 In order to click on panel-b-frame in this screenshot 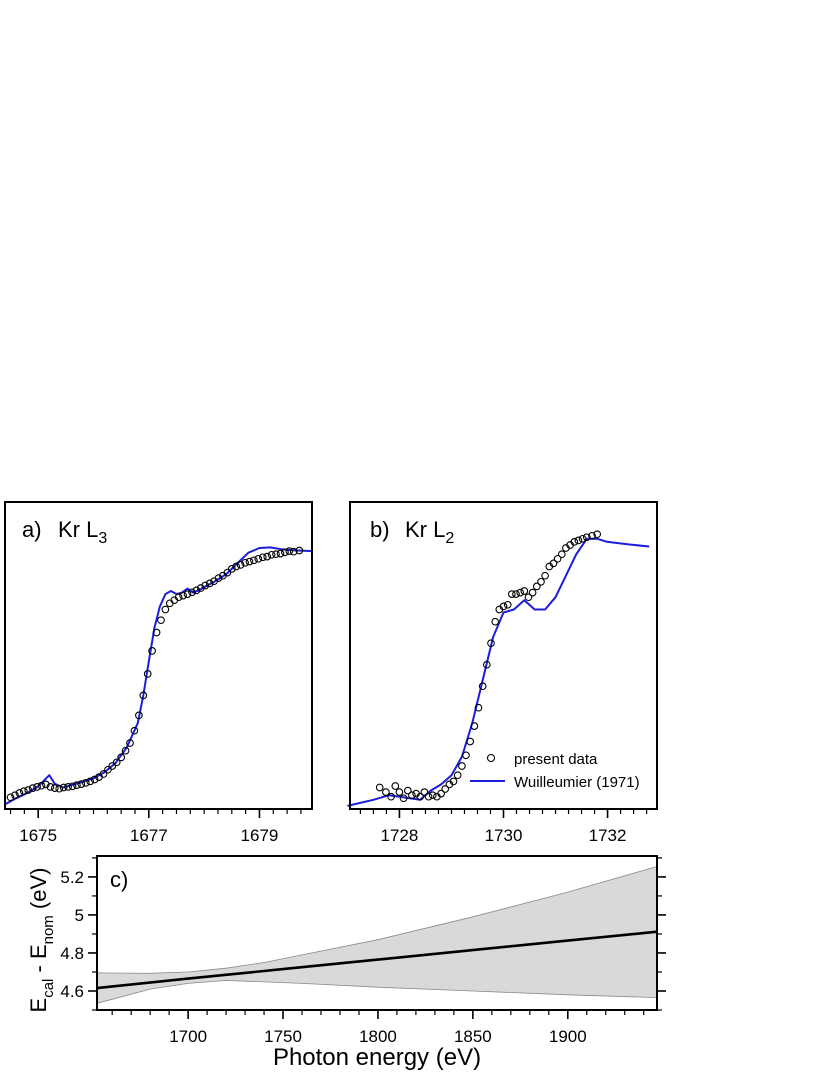, I will do `click(503, 655)`.